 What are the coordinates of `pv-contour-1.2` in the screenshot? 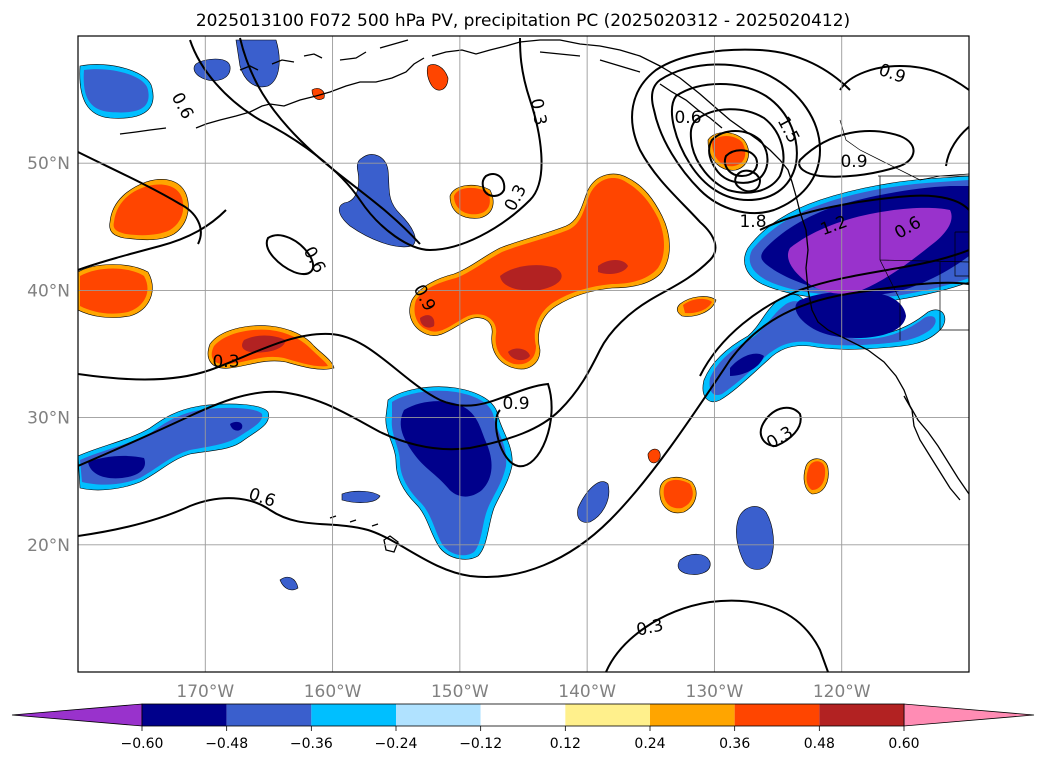 It's located at (736, 138).